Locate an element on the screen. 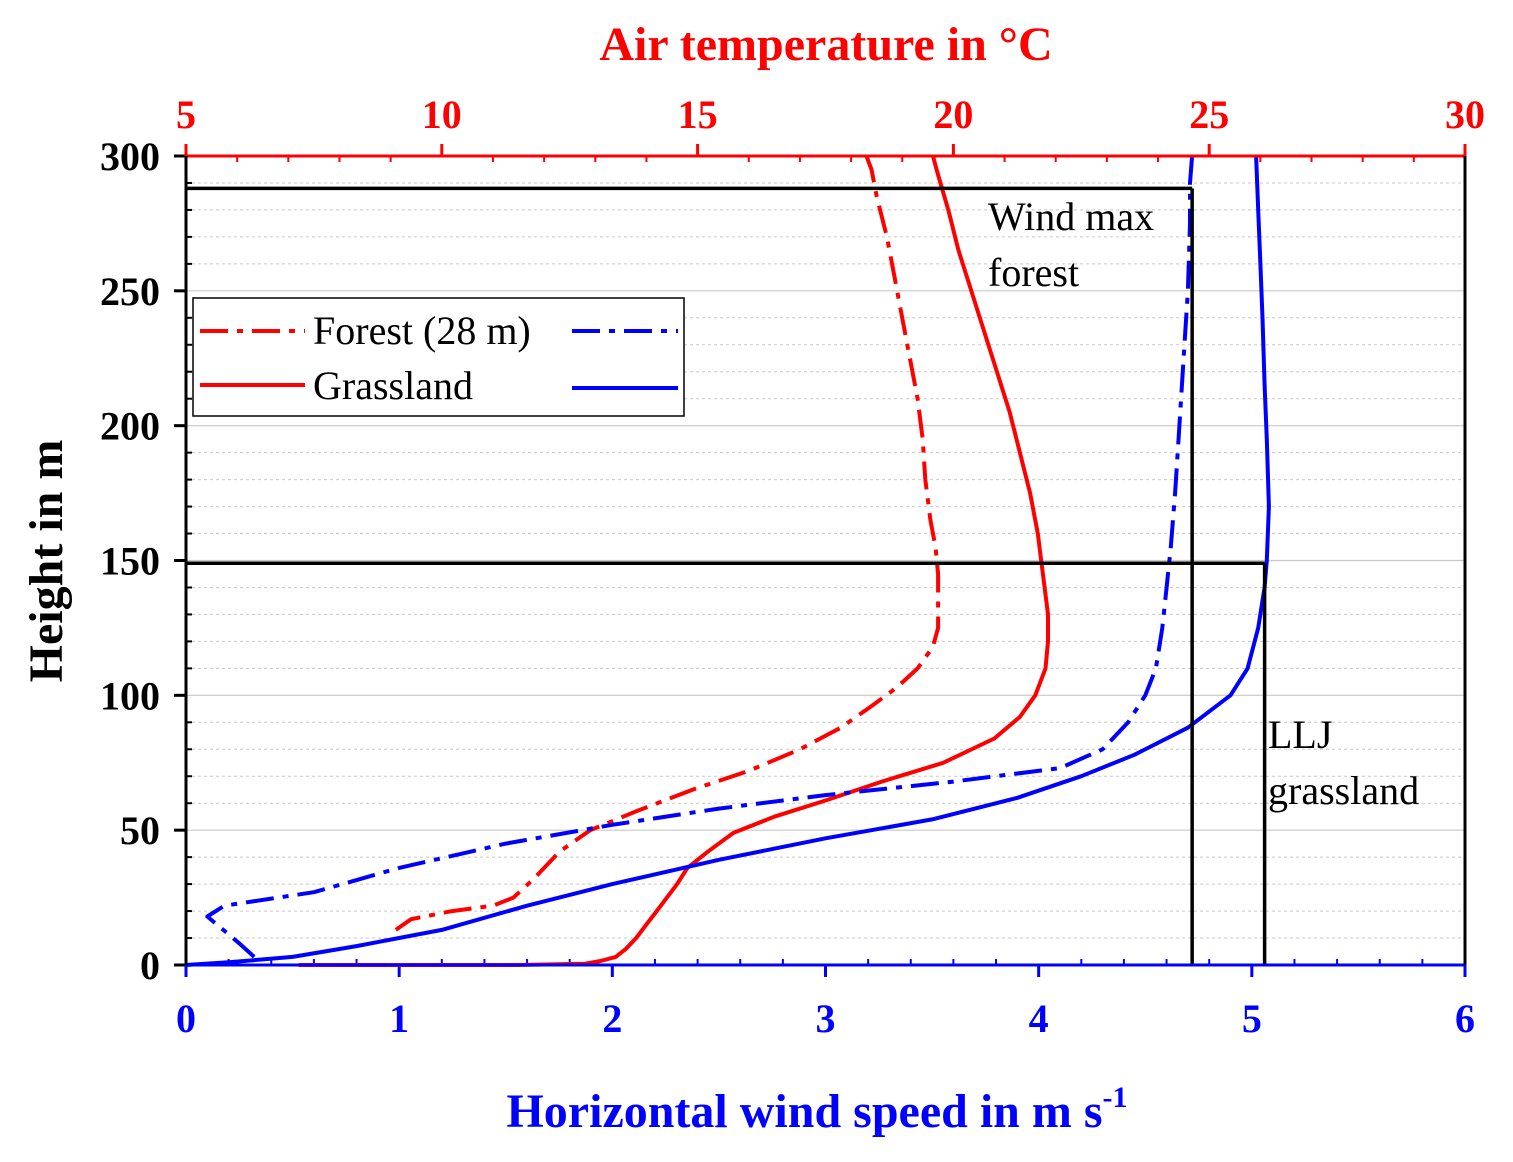 Image resolution: width=1513 pixels, height=1162 pixels. x-bottom-tick-label: 2 is located at coordinates (612, 1018).